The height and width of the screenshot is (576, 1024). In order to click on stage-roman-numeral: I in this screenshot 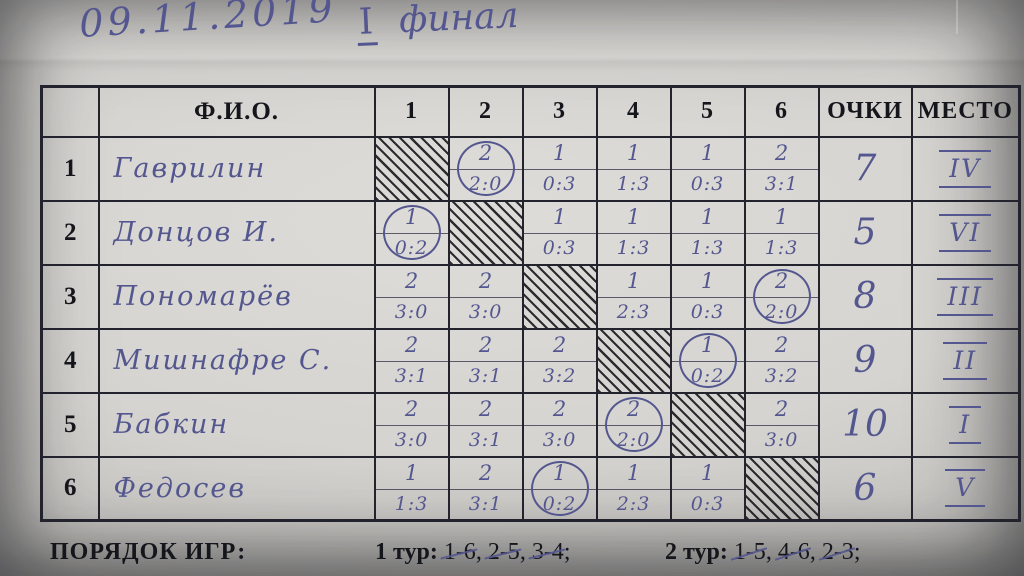, I will do `click(367, 23)`.